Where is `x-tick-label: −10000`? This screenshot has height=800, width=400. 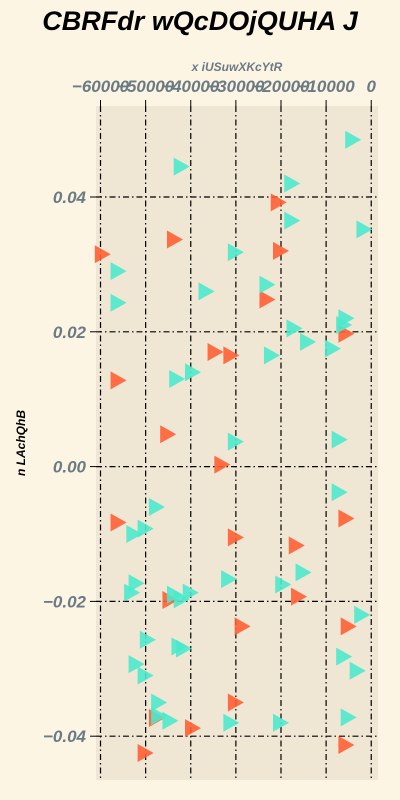 x-tick-label: −10000 is located at coordinates (327, 86).